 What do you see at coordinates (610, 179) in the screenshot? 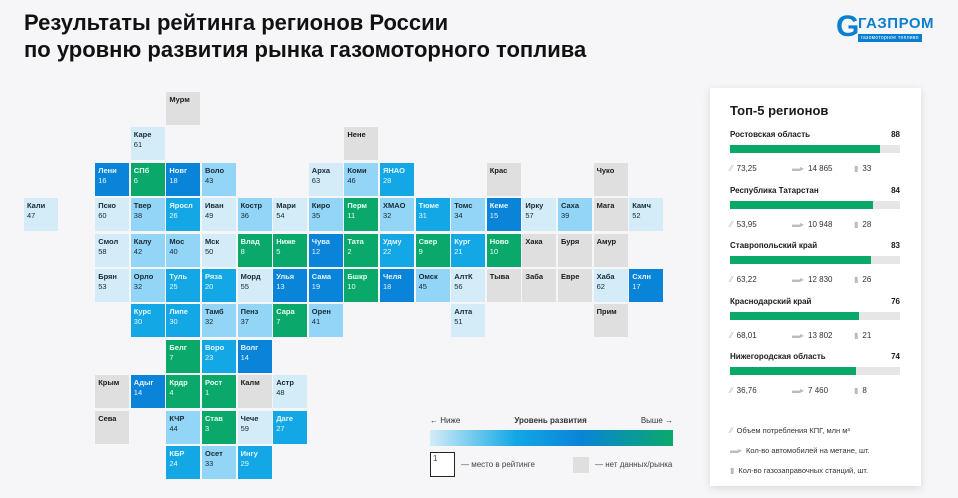
I see `region-tile: Чуко` at bounding box center [610, 179].